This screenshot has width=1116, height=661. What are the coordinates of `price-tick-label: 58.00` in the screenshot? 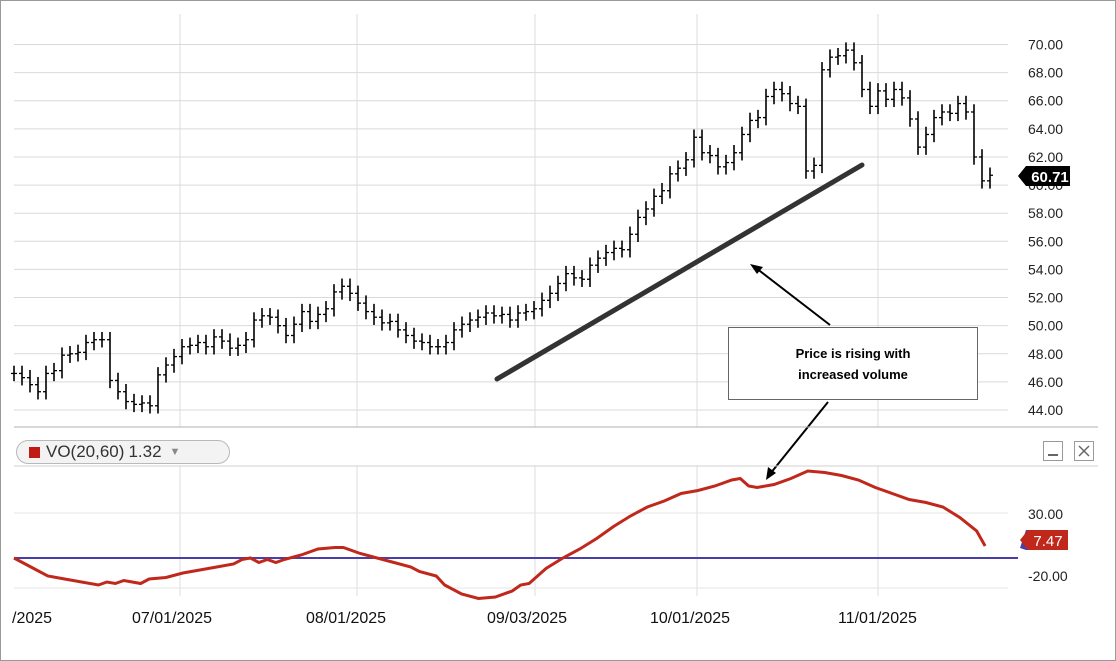 It's located at (1045, 213).